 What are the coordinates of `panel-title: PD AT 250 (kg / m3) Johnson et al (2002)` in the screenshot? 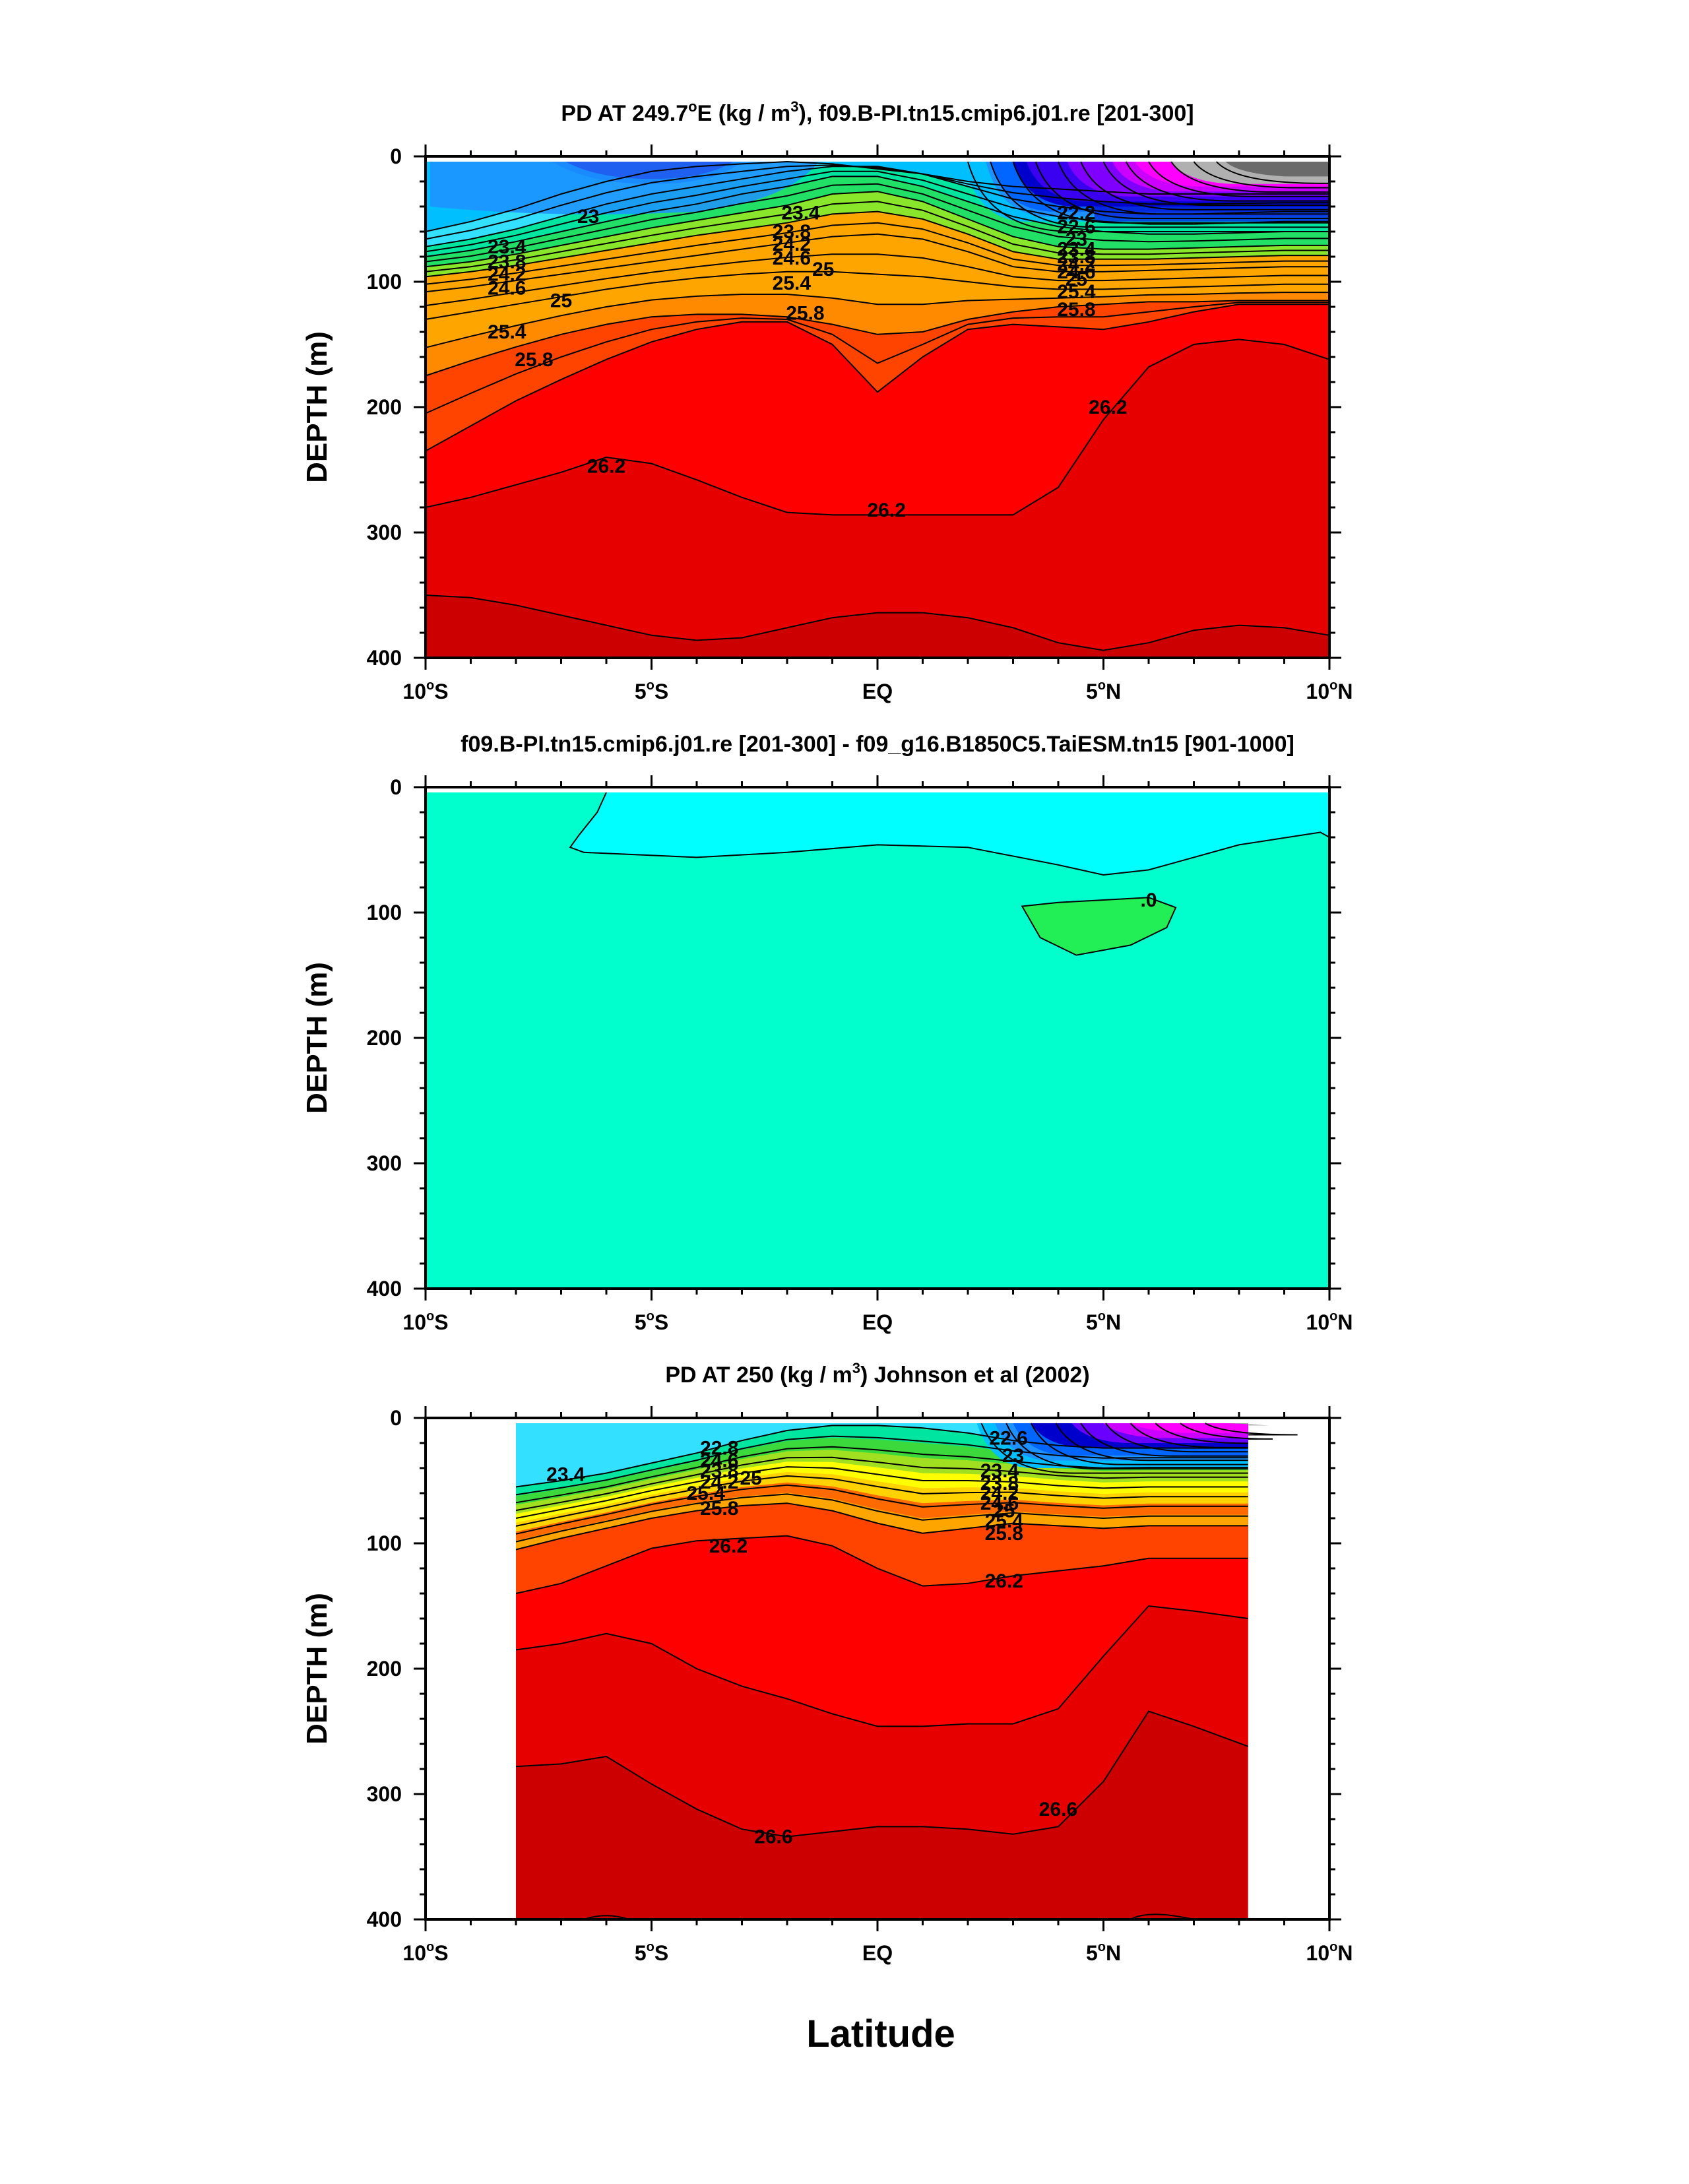 It's located at (877, 1374).